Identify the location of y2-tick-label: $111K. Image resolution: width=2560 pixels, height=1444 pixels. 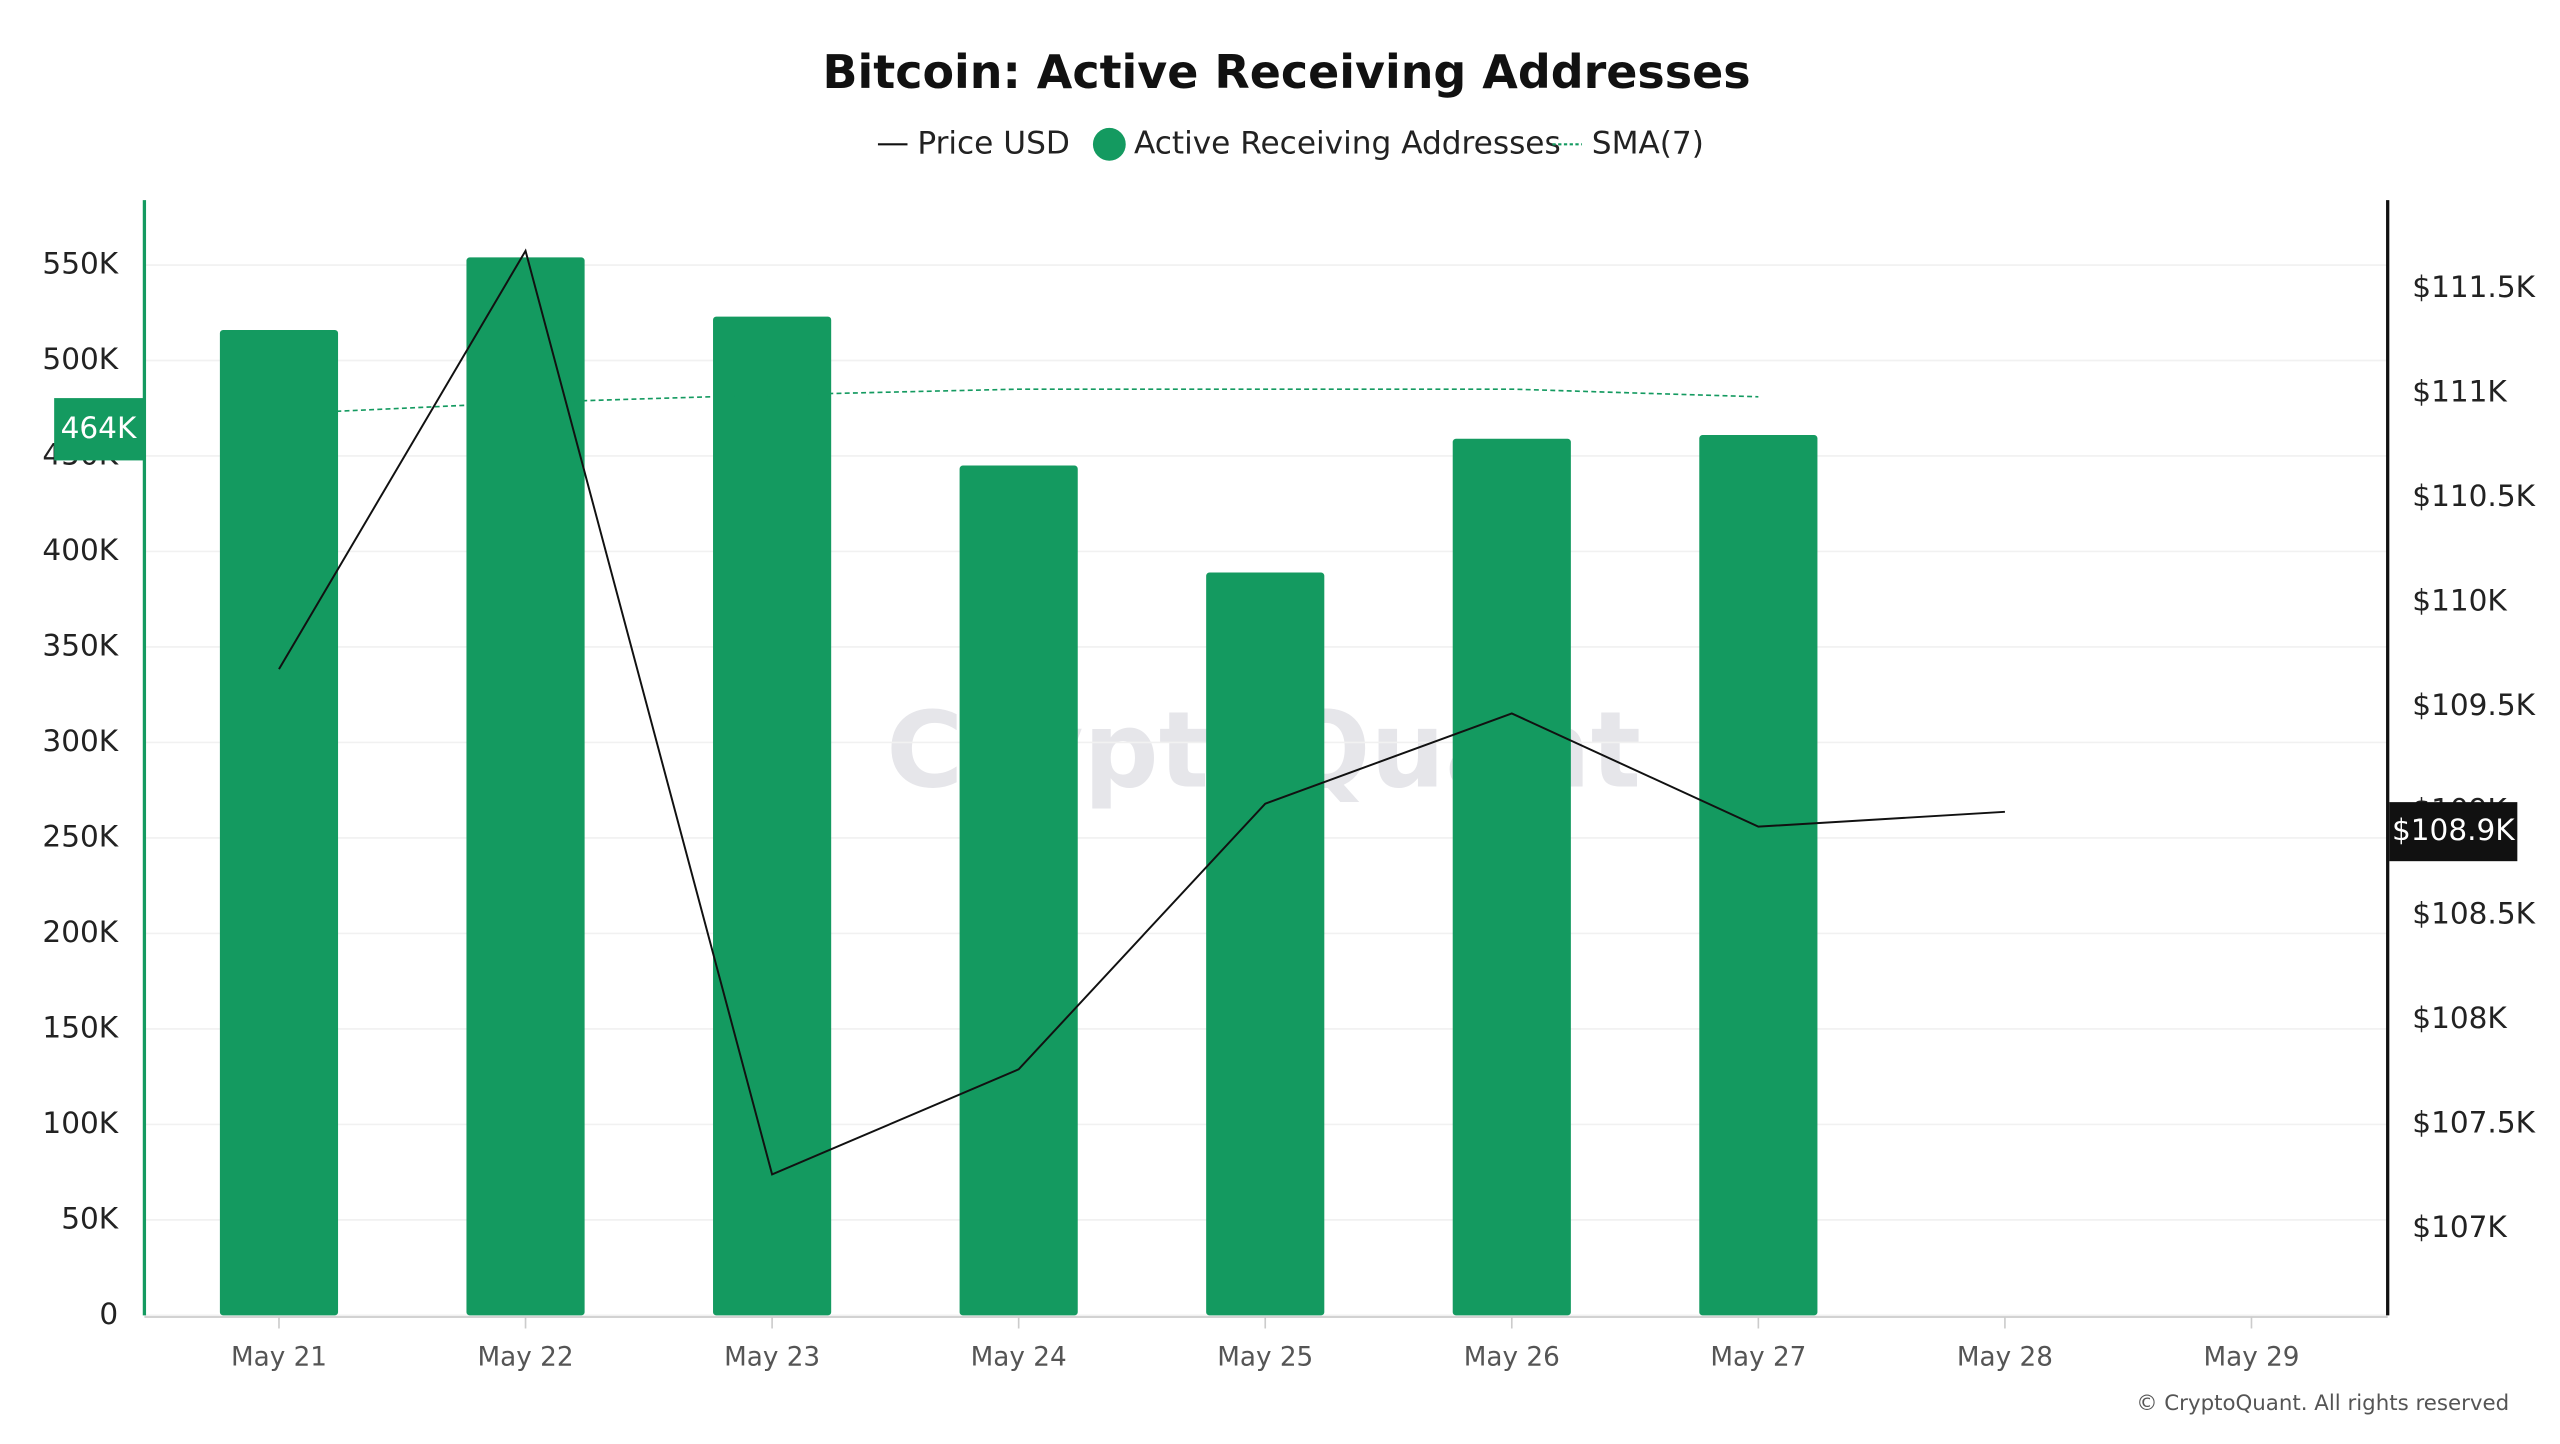
(2459, 392).